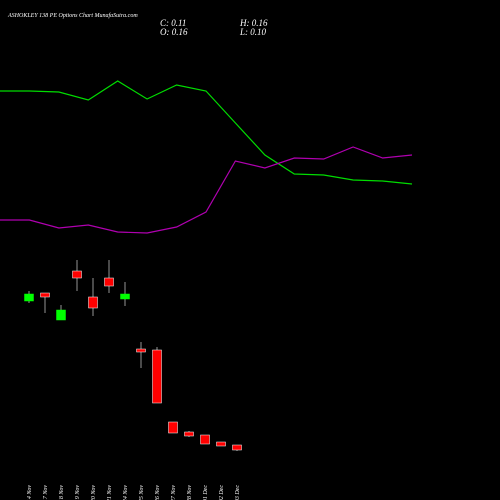 The image size is (500, 500). I want to click on x-tick-label: 18 Nov, so click(62, 492).